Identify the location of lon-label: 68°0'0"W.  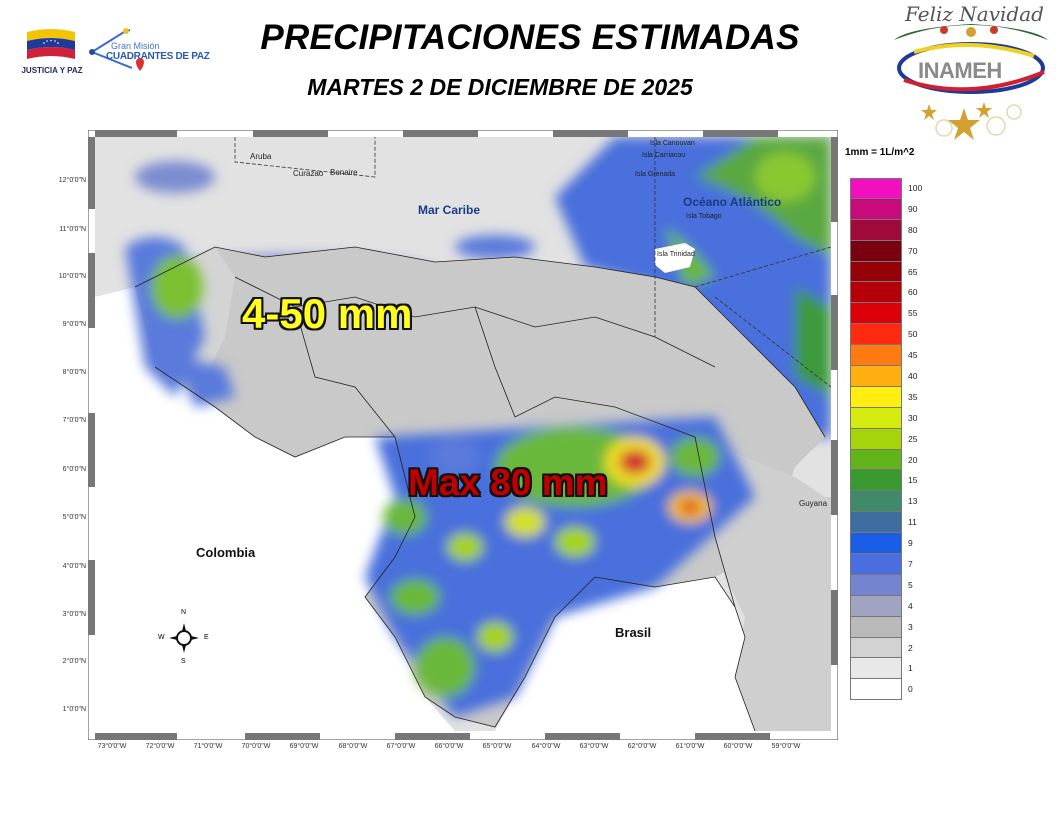
(353, 746).